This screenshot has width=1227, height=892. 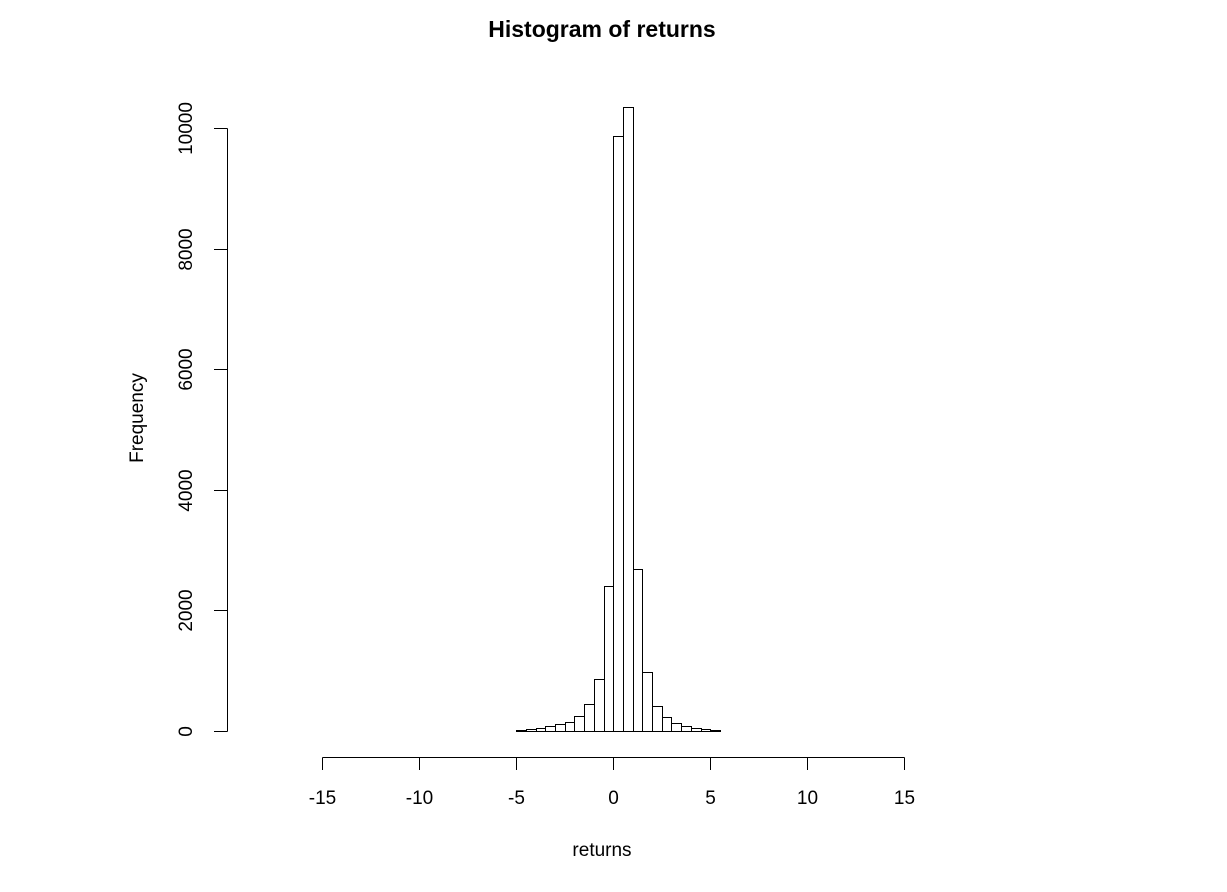 I want to click on y-axis-label: Frequency, so click(x=137, y=418).